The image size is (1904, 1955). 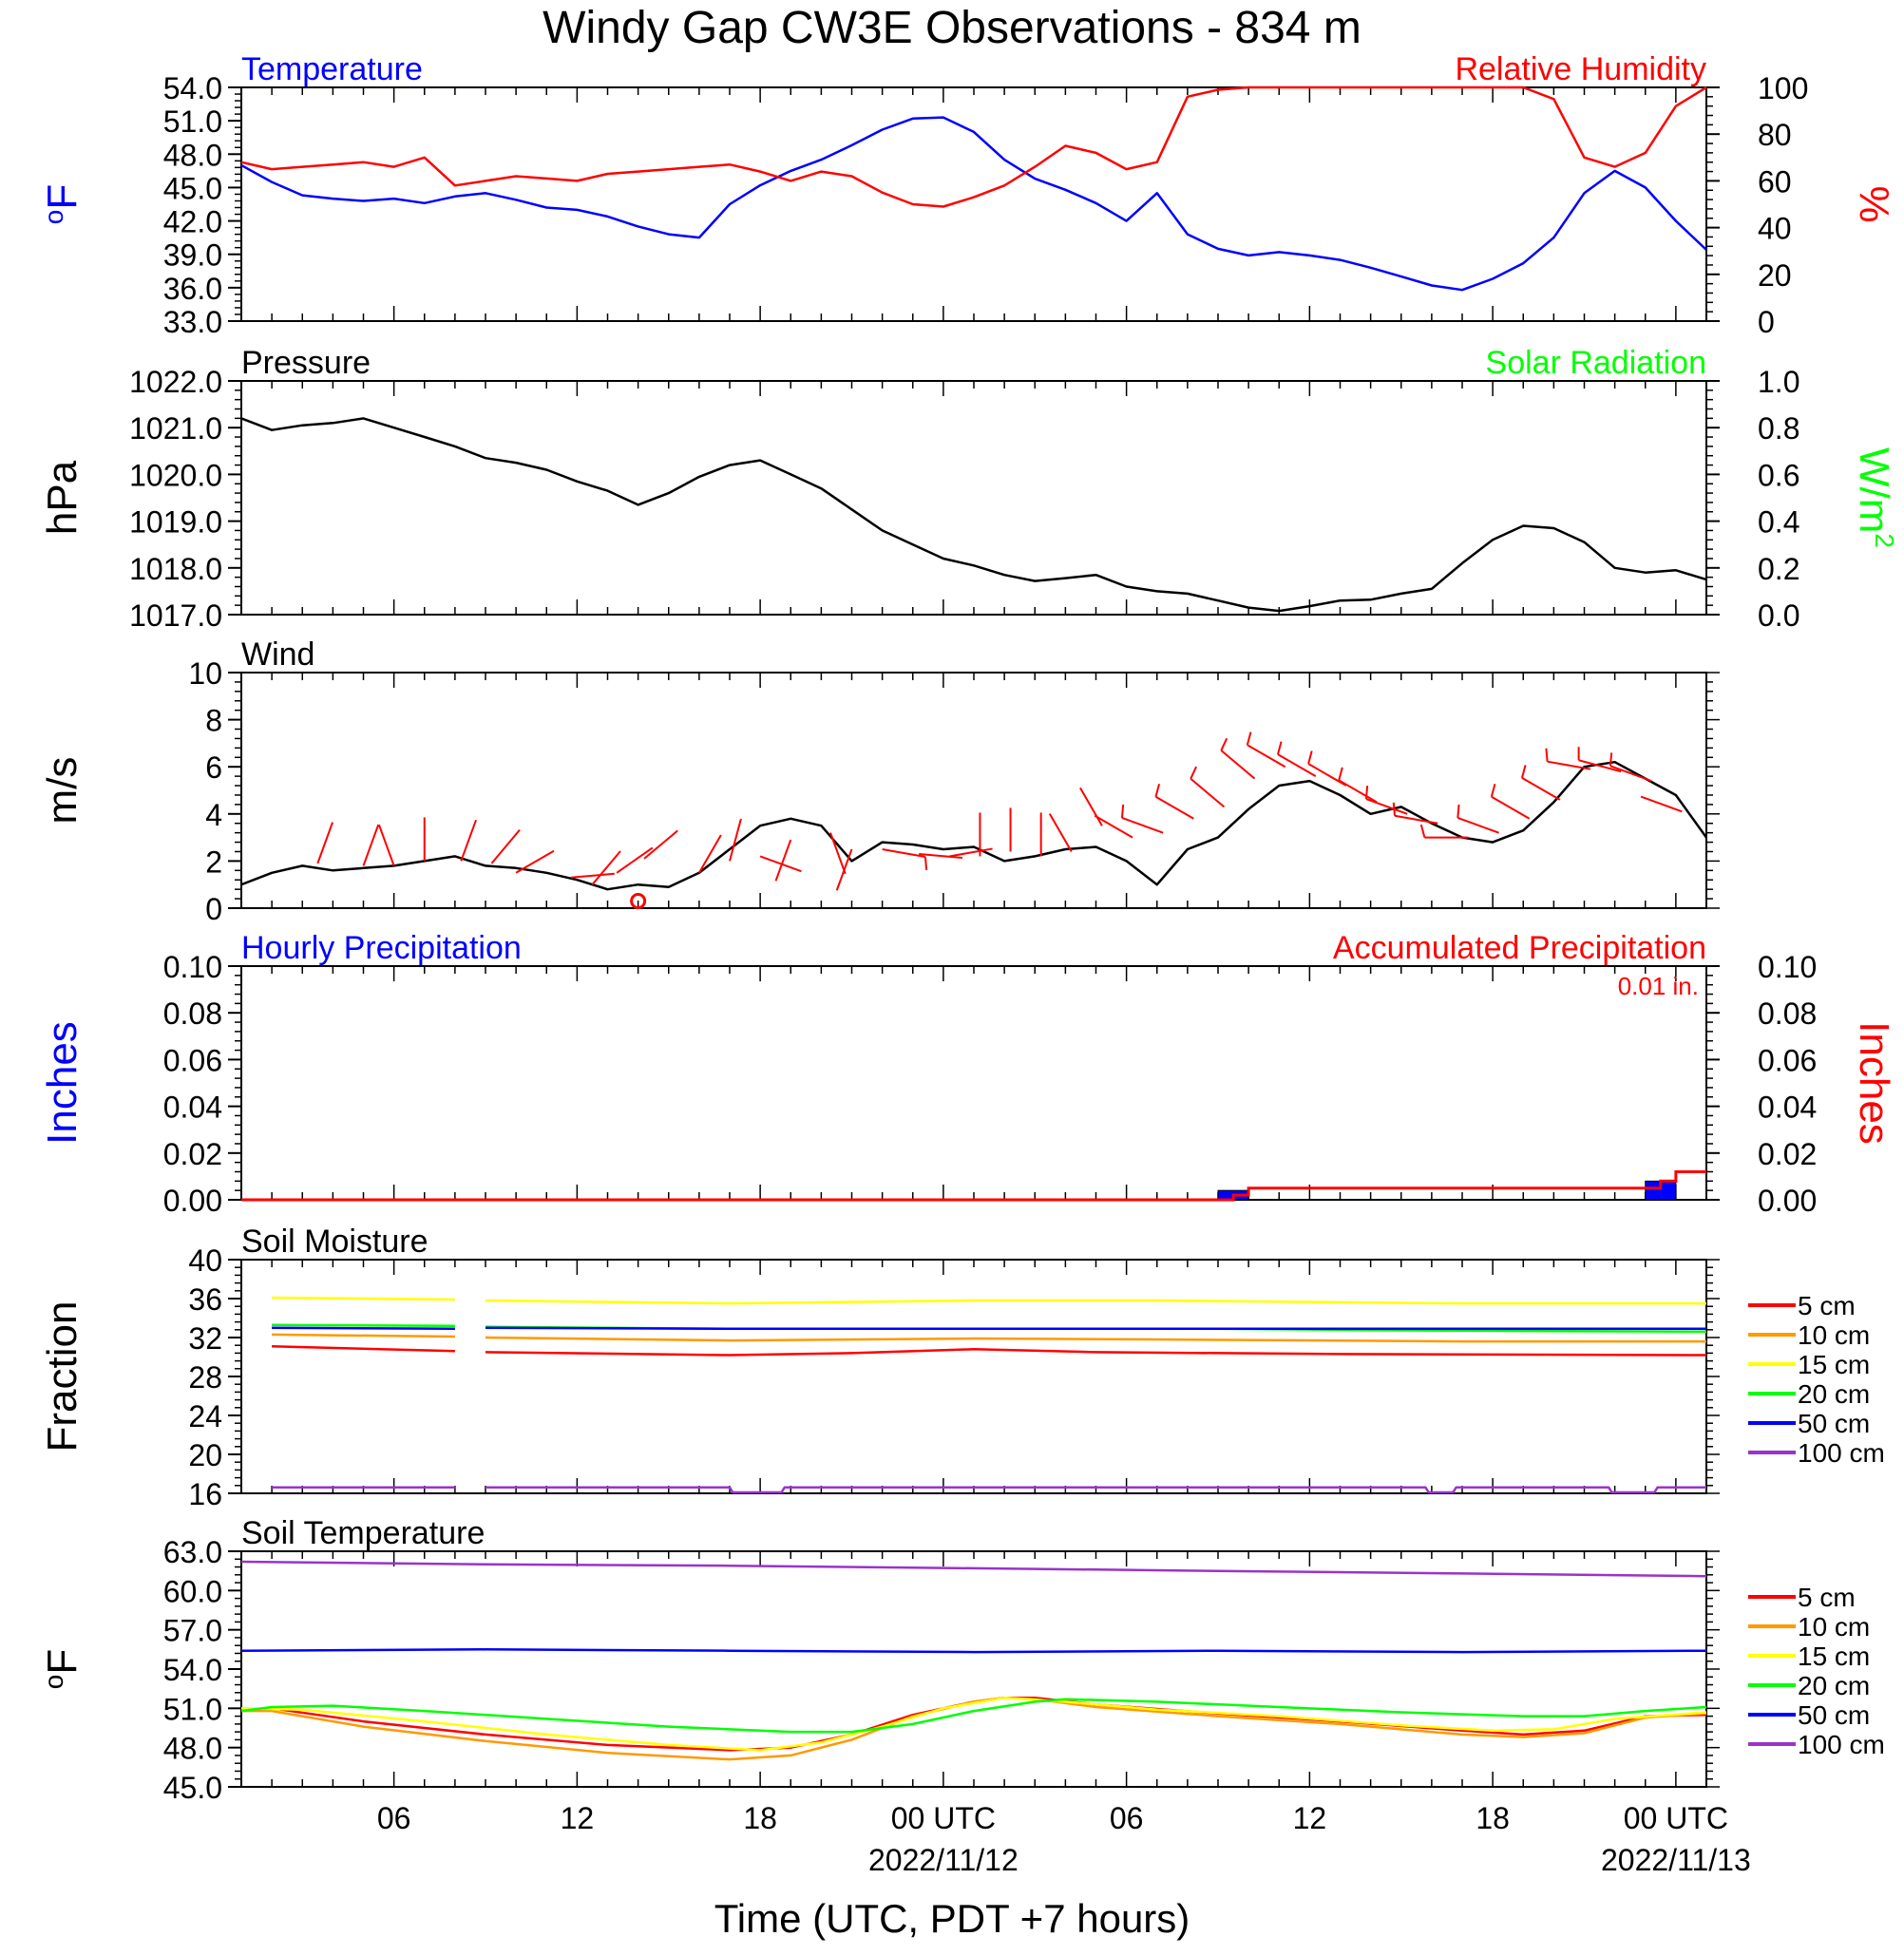 What do you see at coordinates (193, 1013) in the screenshot?
I see `y-tick-label: 0.08` at bounding box center [193, 1013].